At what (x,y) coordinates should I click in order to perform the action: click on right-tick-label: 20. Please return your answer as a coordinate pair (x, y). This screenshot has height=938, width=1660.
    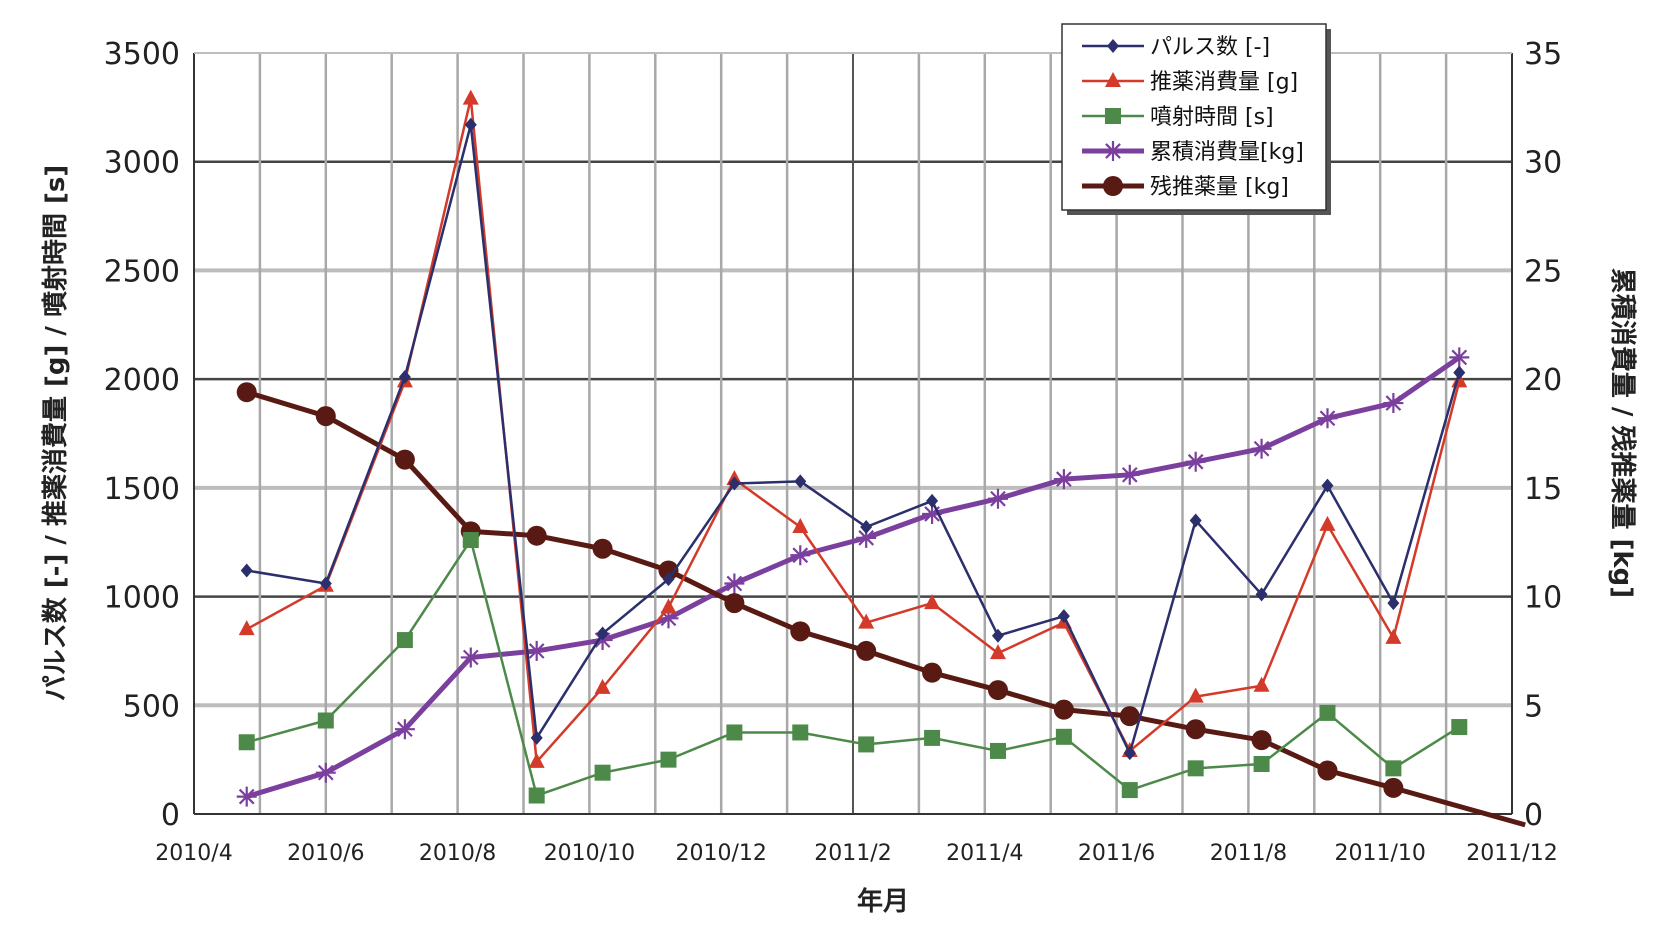
    Looking at the image, I should click on (1543, 380).